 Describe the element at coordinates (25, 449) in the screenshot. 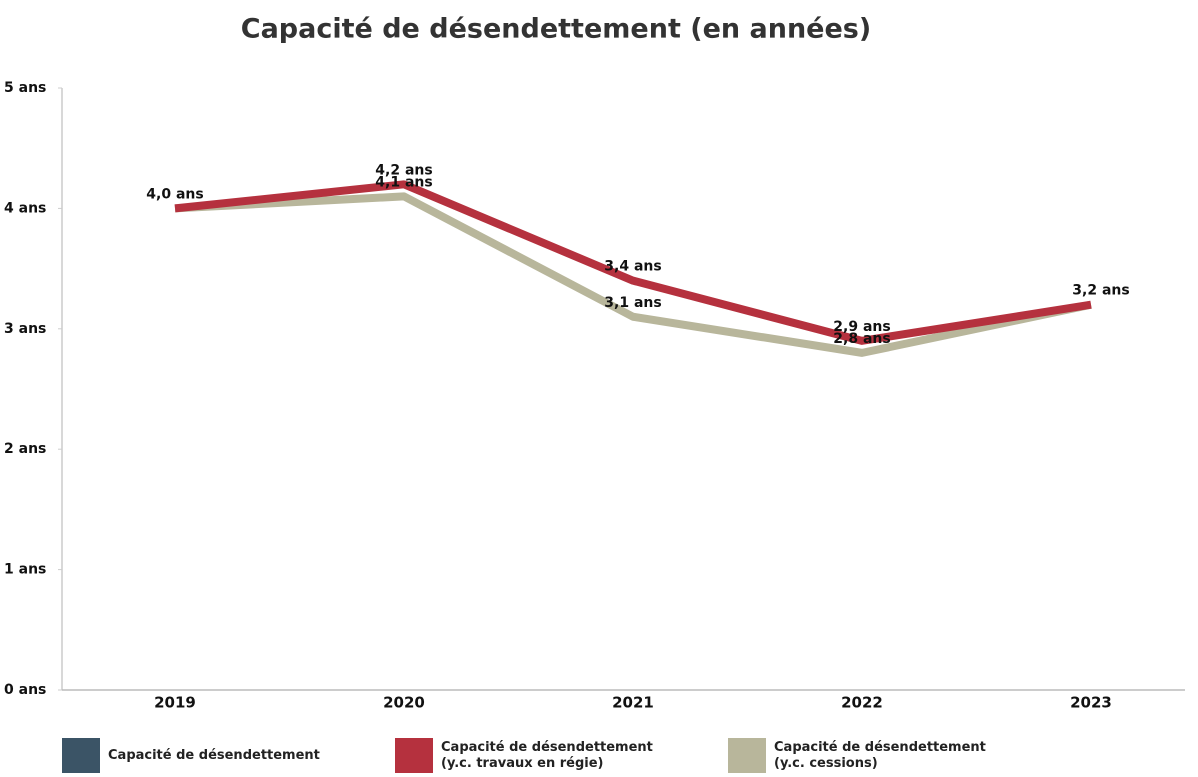

I see `y-tick-label: 2 ans` at that location.